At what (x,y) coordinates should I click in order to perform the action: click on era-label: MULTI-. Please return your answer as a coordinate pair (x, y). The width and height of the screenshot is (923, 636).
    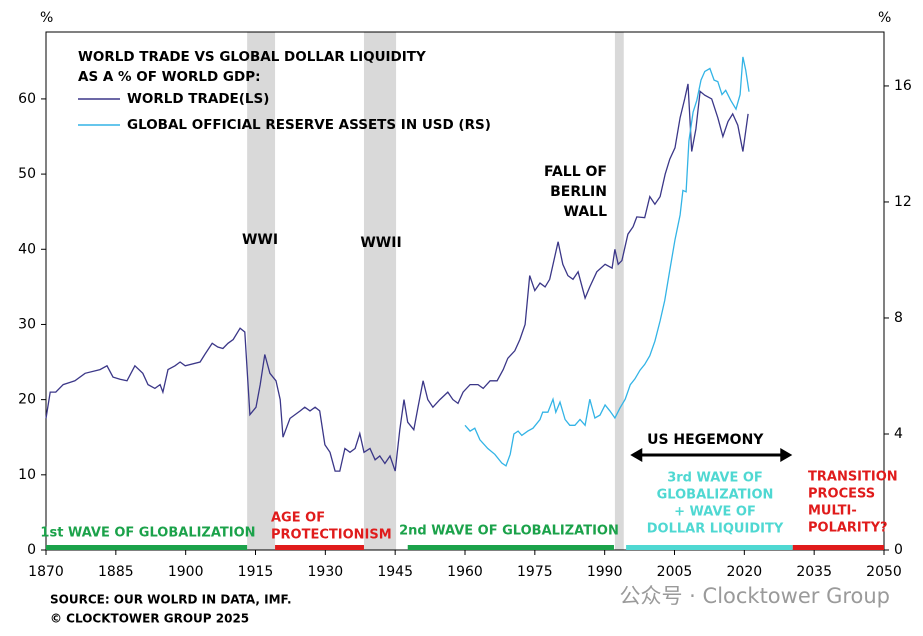
    Looking at the image, I should click on (832, 511).